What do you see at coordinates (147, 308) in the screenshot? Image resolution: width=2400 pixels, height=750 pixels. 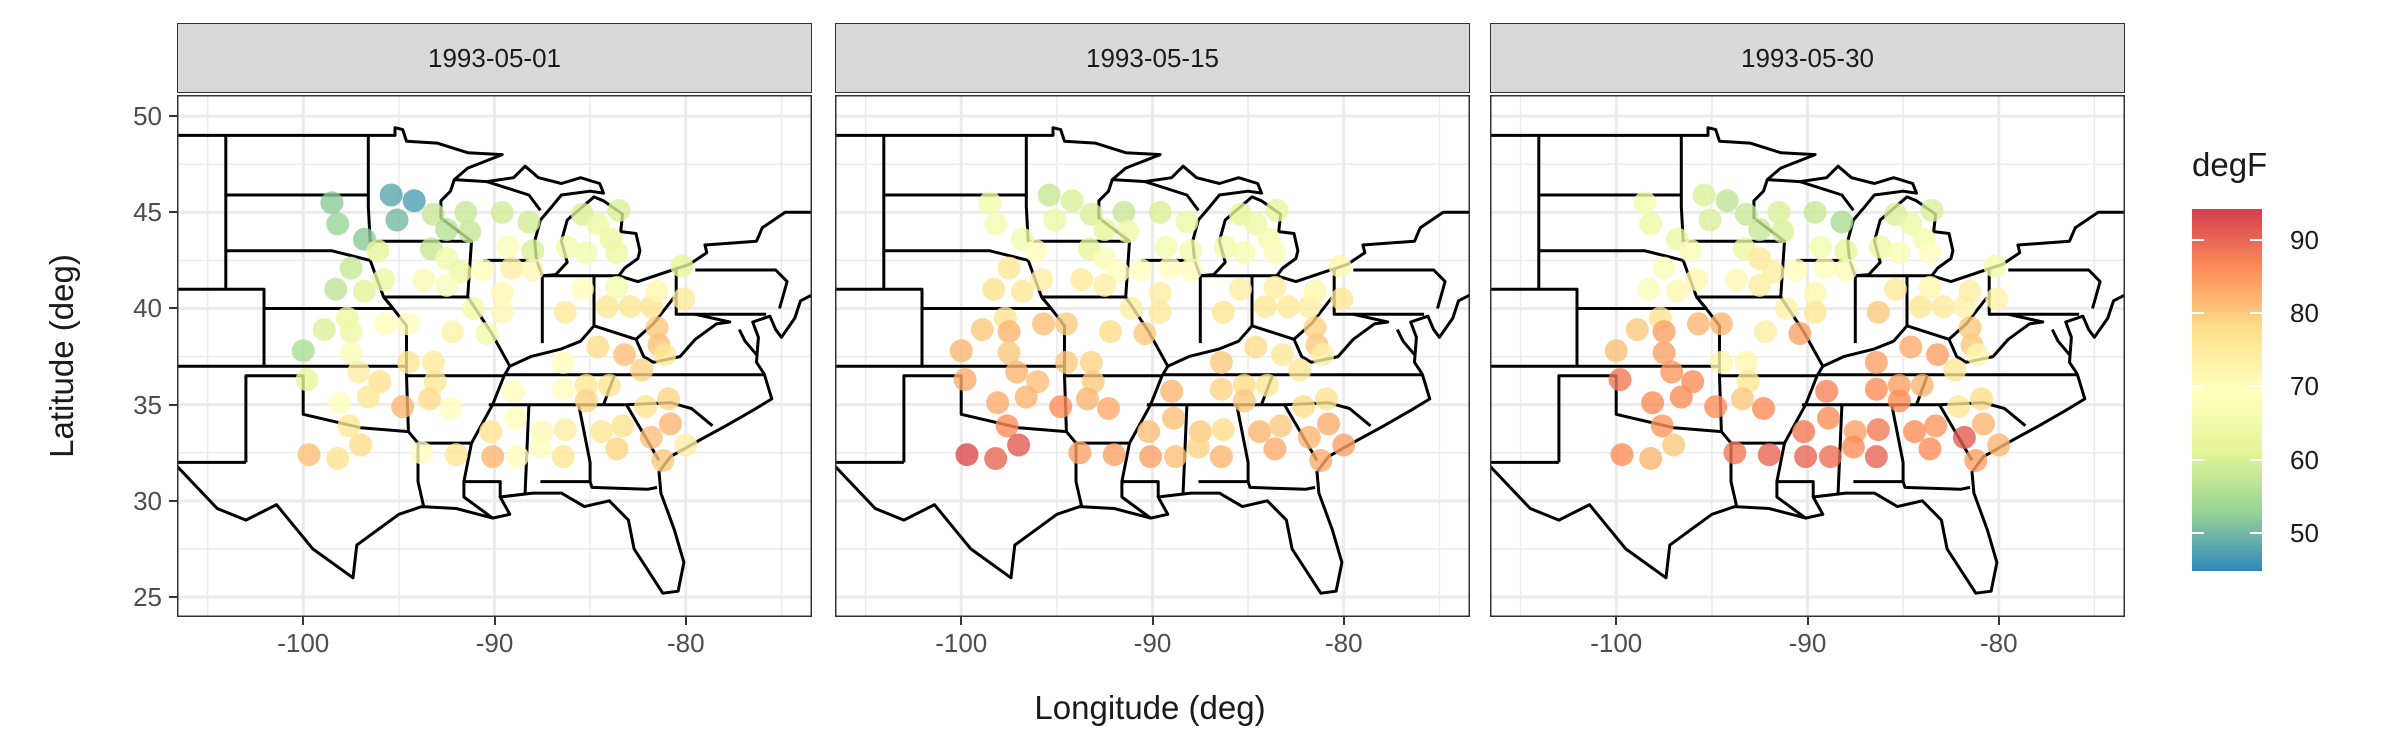 I see `y-tick-label: 40` at bounding box center [147, 308].